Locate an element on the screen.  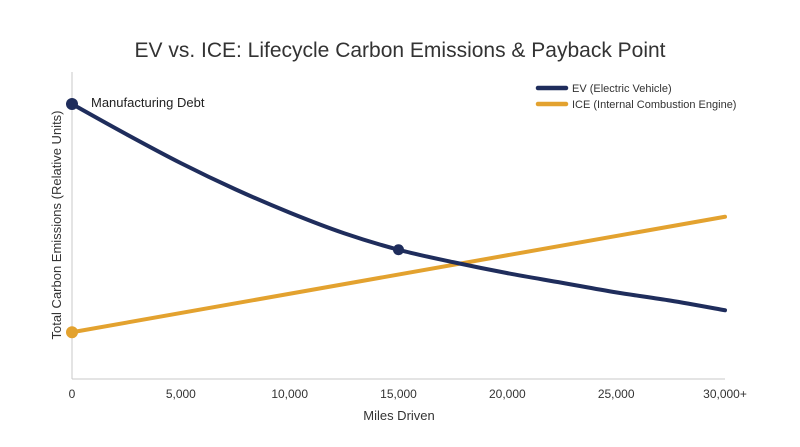
annotation-manufacturing-debt: Manufacturing Debt is located at coordinates (148, 102).